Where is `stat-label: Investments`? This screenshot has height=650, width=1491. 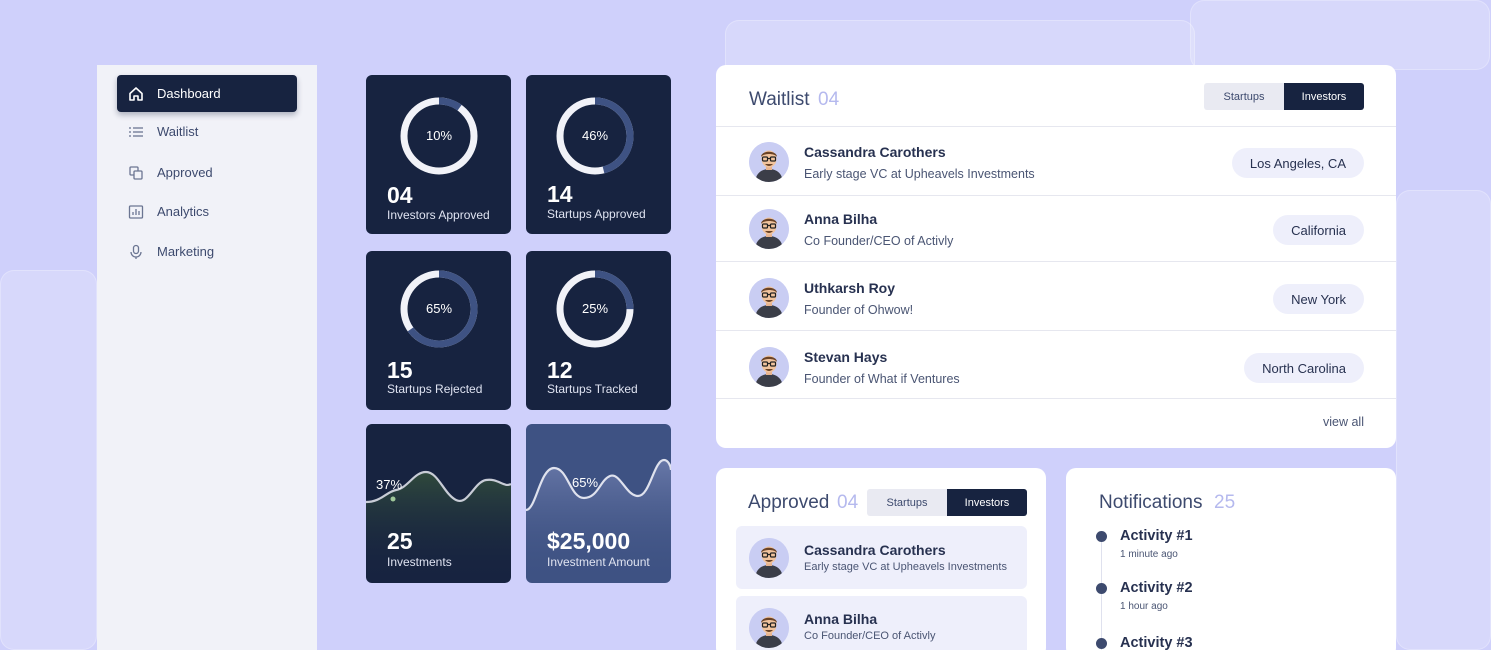 stat-label: Investments is located at coordinates (419, 562).